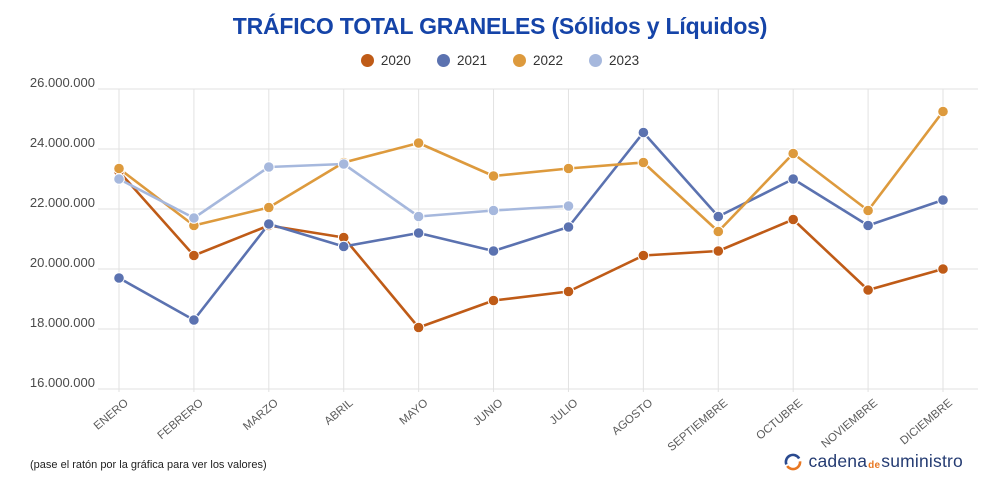 The image size is (1000, 500). I want to click on point-2021-MAYO, so click(418, 233).